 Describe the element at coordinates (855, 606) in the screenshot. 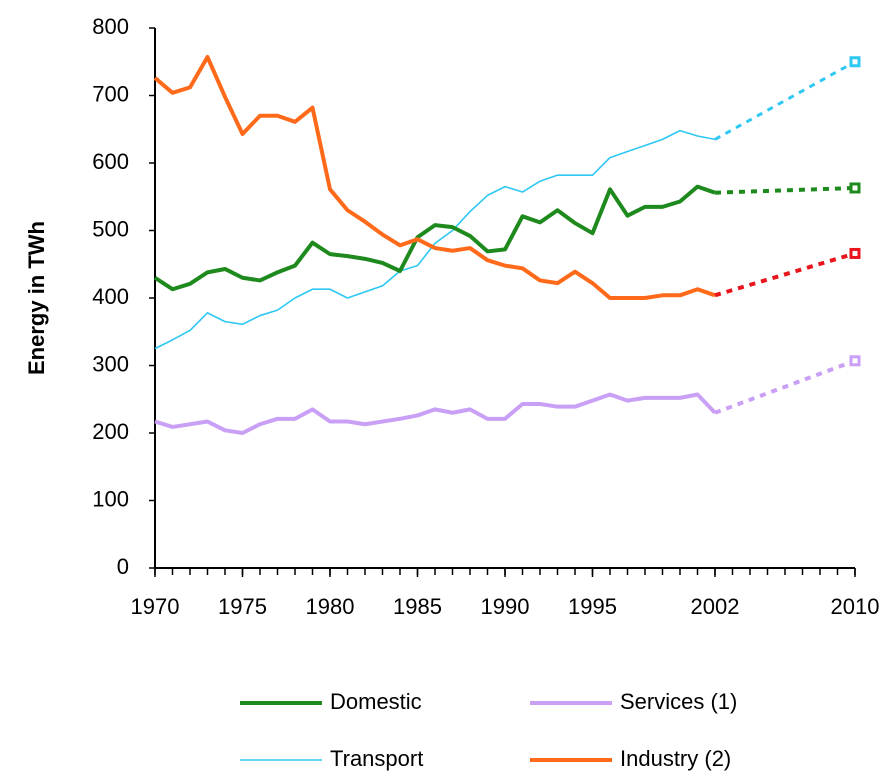

I see `x-tick-label: 2010` at that location.